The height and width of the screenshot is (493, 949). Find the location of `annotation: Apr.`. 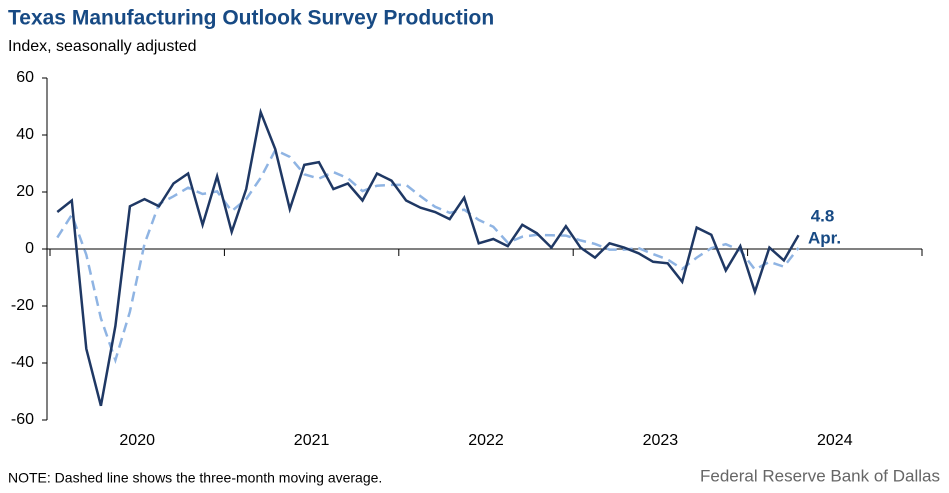

annotation: Apr. is located at coordinates (824, 237).